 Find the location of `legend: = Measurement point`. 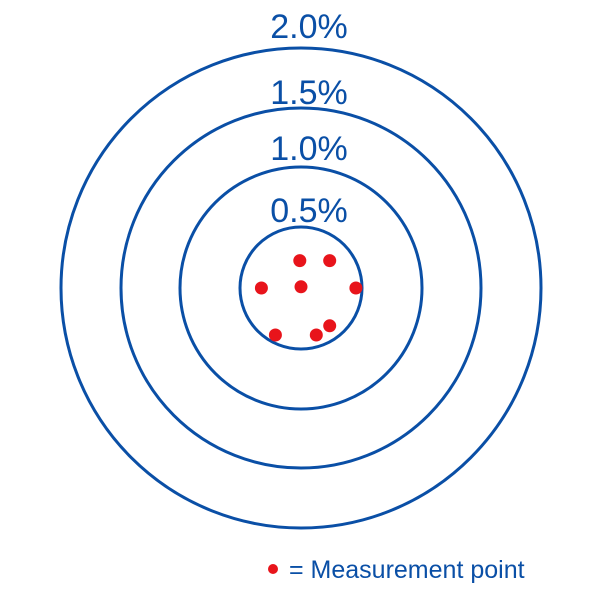

legend: = Measurement point is located at coordinates (396, 570).